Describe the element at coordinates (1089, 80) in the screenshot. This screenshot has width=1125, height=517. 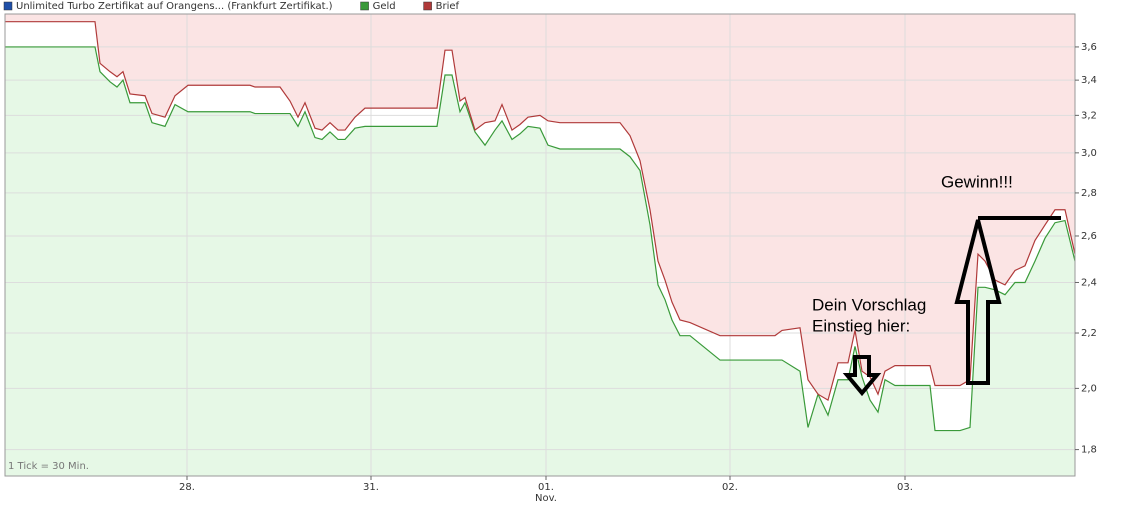
I see `y-tick-label: 3,4` at that location.